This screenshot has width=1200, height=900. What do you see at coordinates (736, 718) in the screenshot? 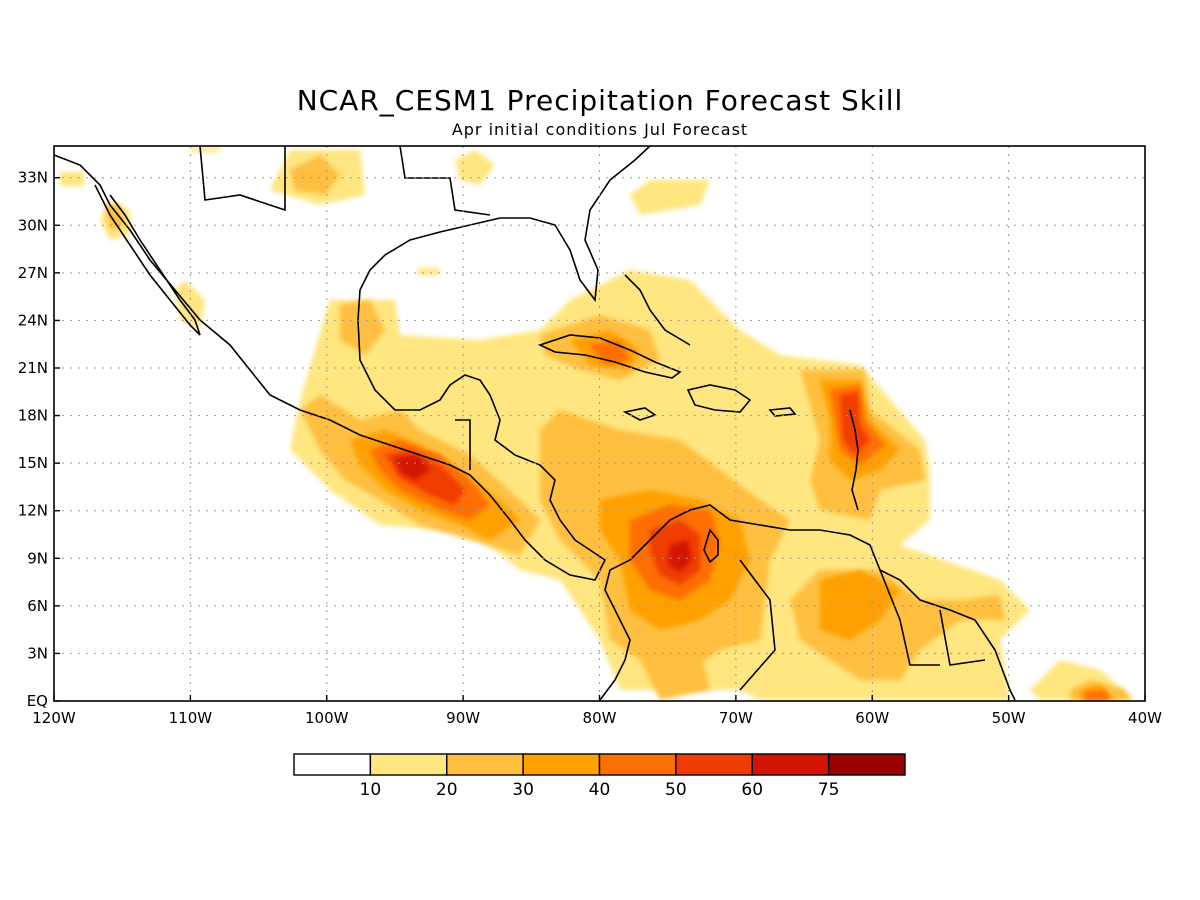
I see `x-tick-label: 70W` at bounding box center [736, 718].